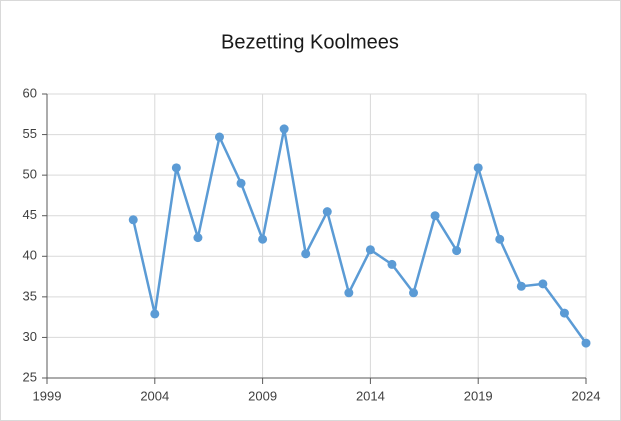  What do you see at coordinates (154, 395) in the screenshot?
I see `x-tick-label: 2004` at bounding box center [154, 395].